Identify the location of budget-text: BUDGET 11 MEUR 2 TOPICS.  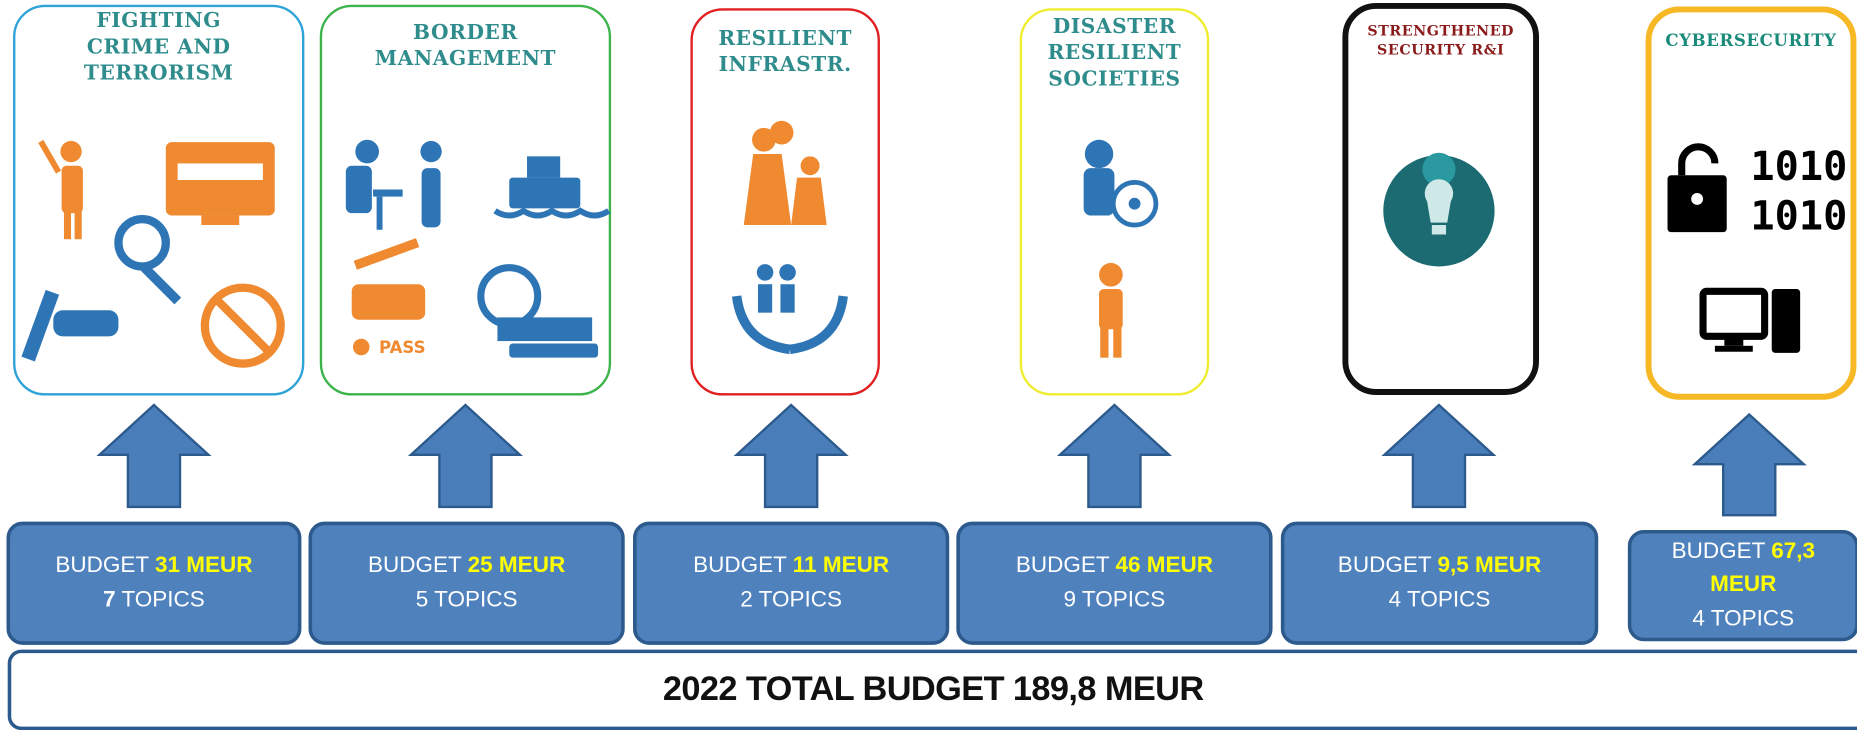
(791, 583).